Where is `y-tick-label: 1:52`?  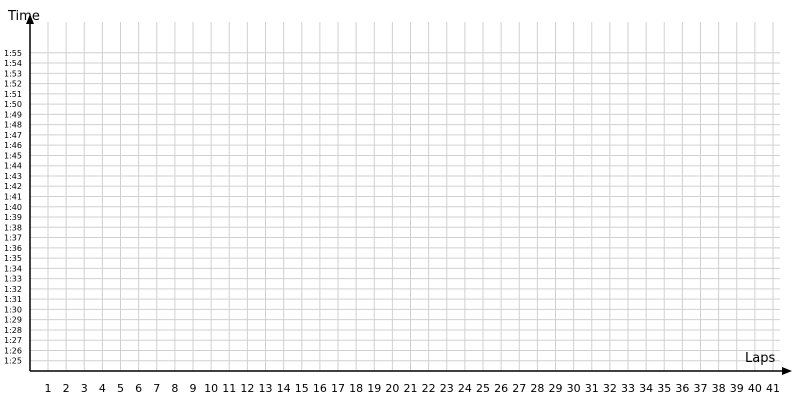 y-tick-label: 1:52 is located at coordinates (13, 84).